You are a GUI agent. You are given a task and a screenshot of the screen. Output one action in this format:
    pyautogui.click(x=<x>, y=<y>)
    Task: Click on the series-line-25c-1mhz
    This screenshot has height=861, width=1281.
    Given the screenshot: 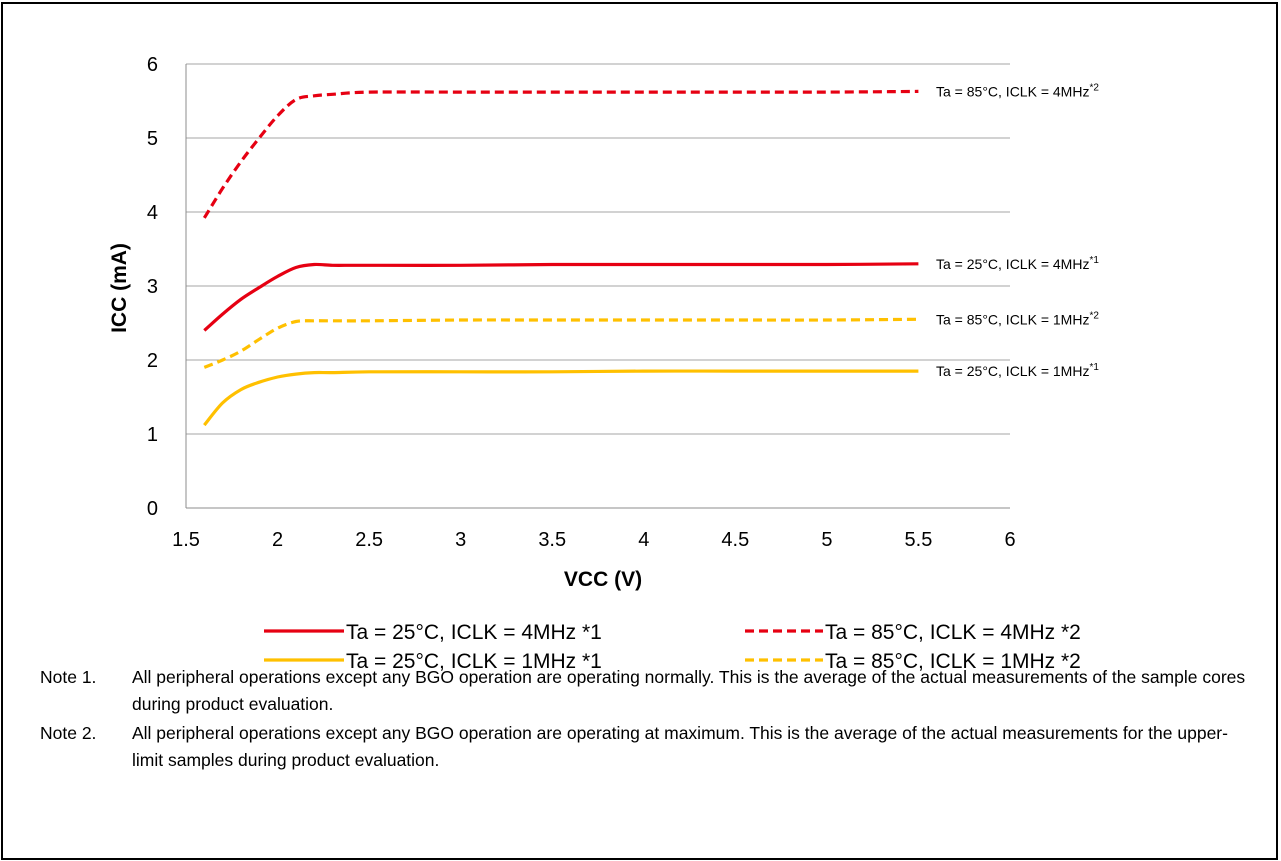 What is the action you would take?
    pyautogui.click(x=561, y=398)
    